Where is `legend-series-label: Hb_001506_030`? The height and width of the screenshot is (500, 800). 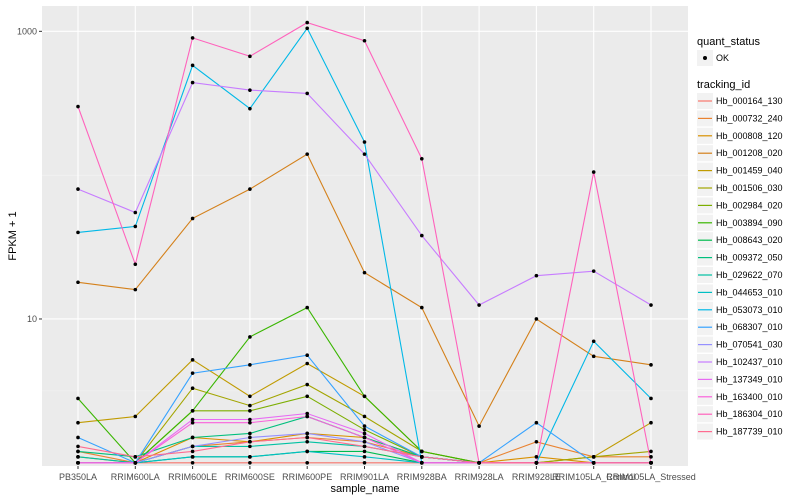
legend-series-label: Hb_001506_030 is located at coordinates (749, 188).